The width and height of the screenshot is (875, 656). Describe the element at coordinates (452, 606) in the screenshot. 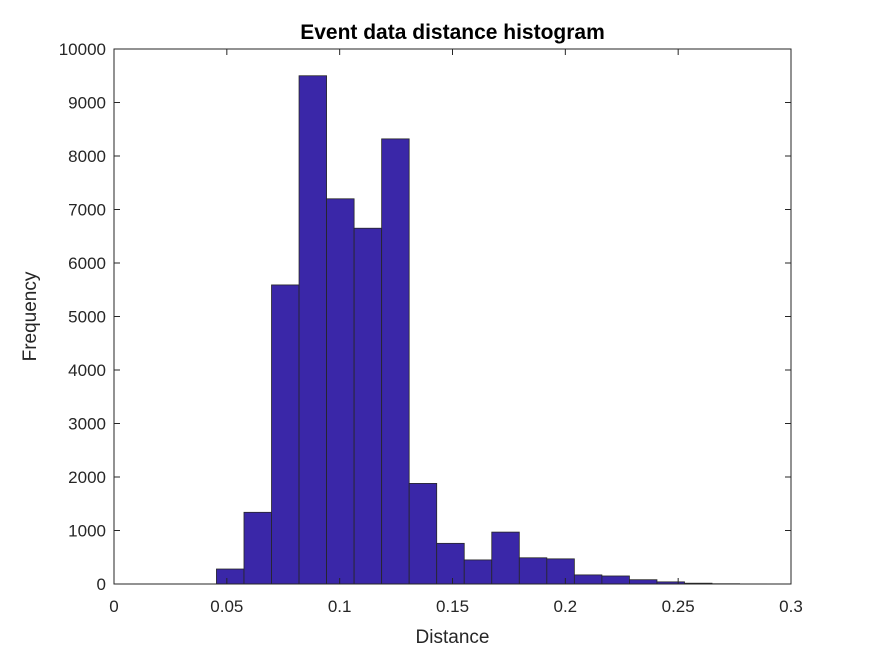

I see `x-tick-label: 0.15` at that location.